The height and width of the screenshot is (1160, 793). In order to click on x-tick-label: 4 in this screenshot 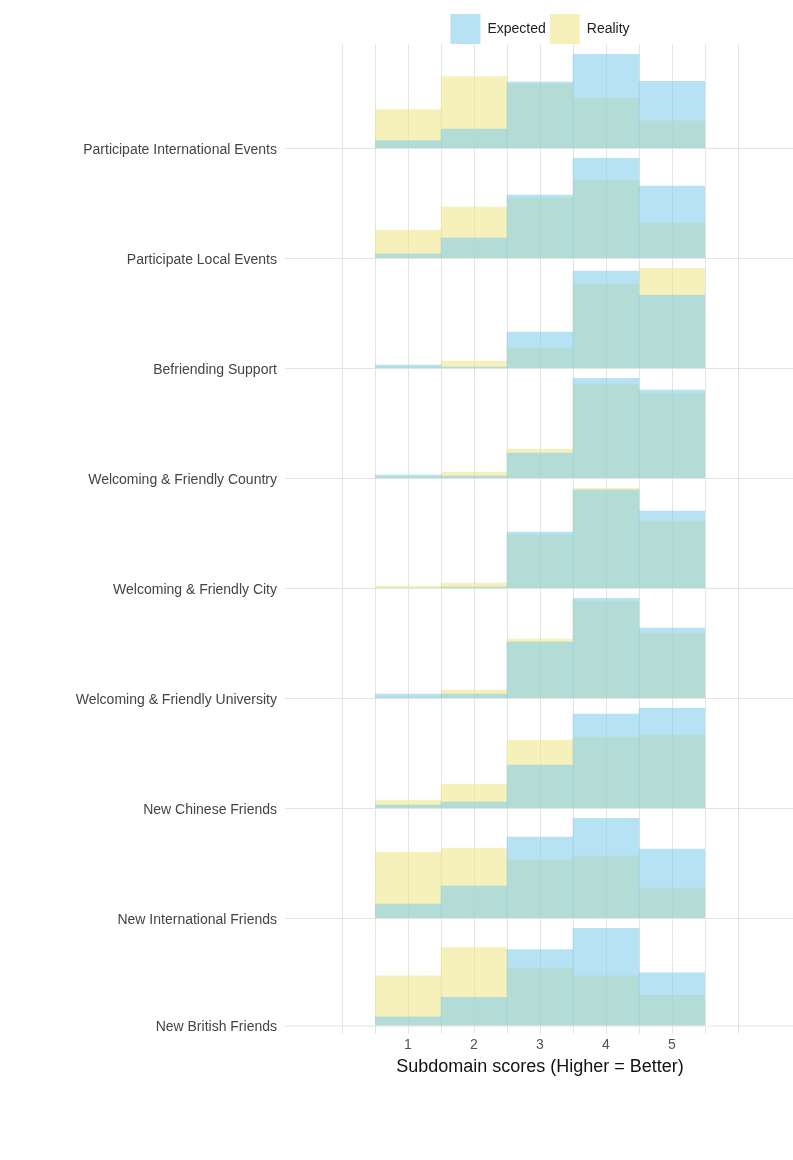, I will do `click(606, 1043)`.